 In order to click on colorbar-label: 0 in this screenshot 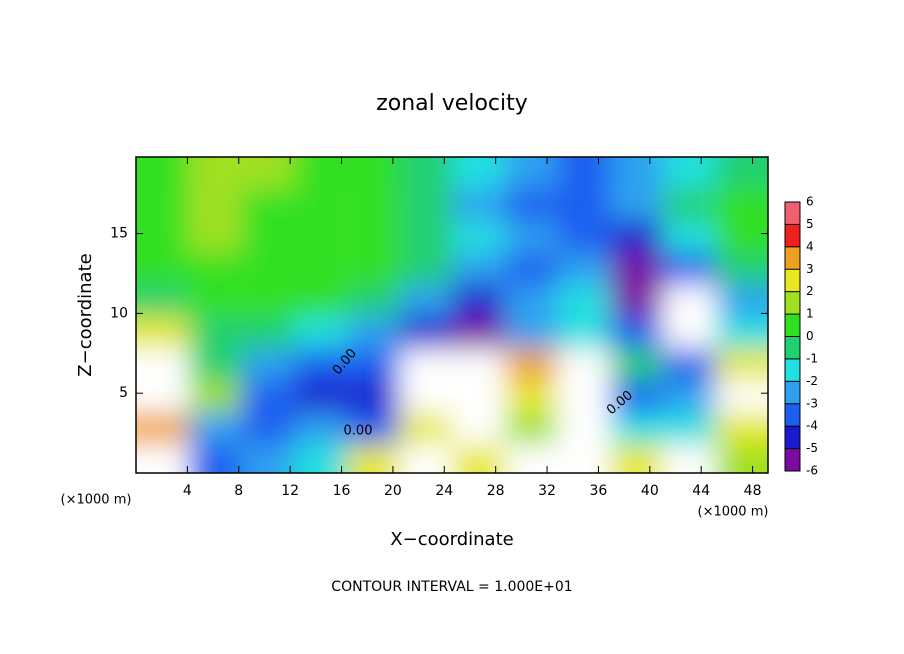, I will do `click(810, 336)`.